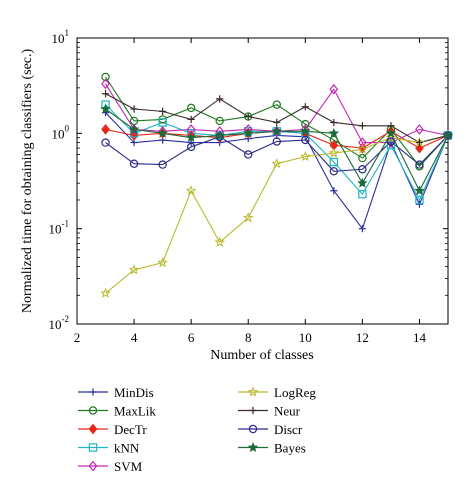 This screenshot has width=474, height=495. Describe the element at coordinates (270, 429) in the screenshot. I see `legend-item-discr: Discr` at that location.